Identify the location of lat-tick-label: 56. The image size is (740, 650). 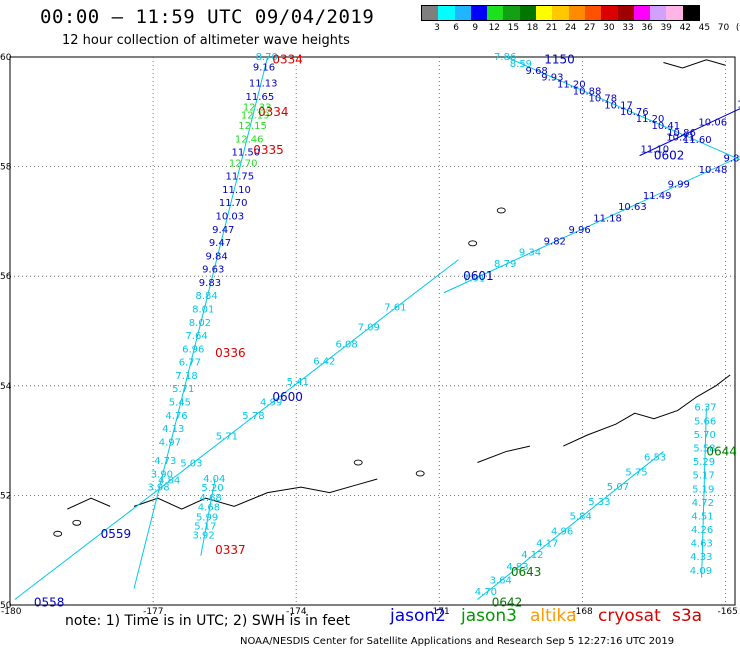
(6, 277).